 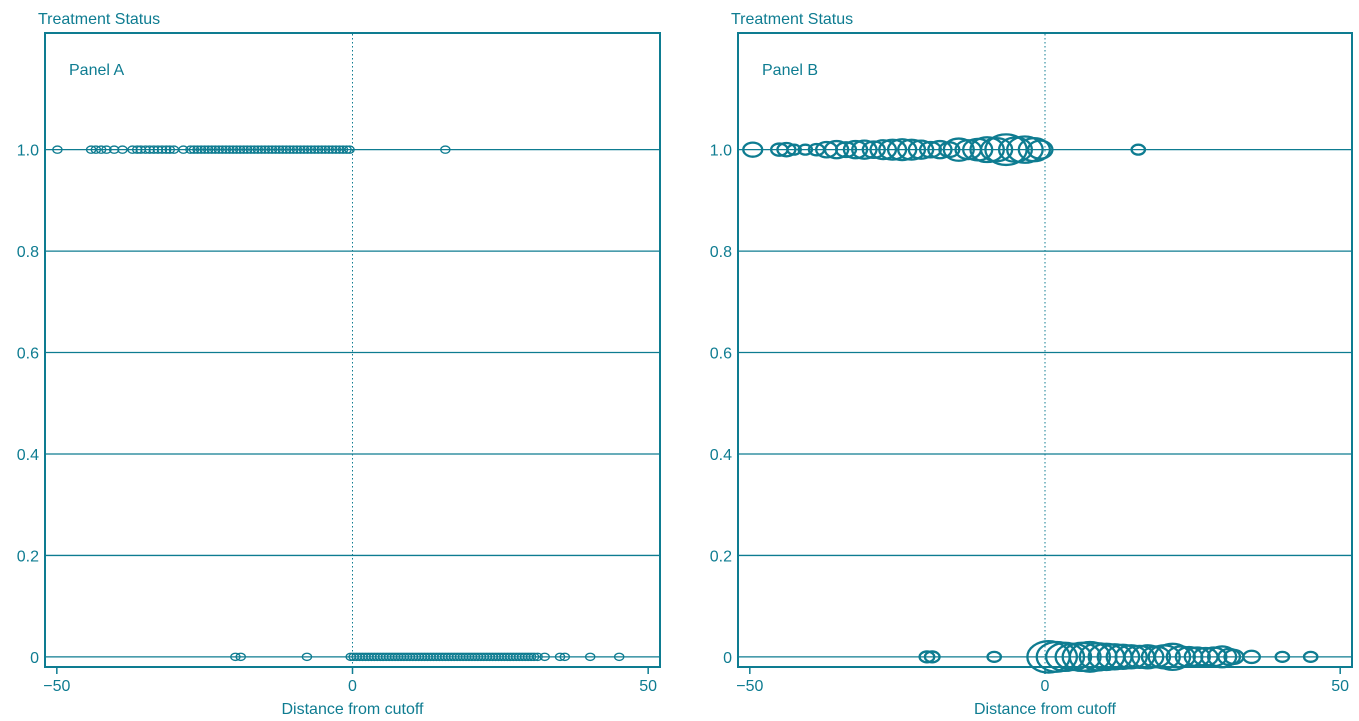 I want to click on panel-label: Panel B, so click(x=790, y=70).